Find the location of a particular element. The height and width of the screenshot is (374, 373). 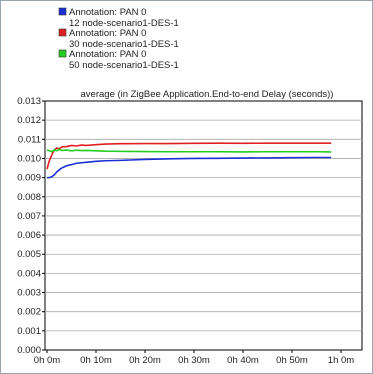

legend-sublabel: 50 node-scenario1-DES-1 is located at coordinates (124, 65).